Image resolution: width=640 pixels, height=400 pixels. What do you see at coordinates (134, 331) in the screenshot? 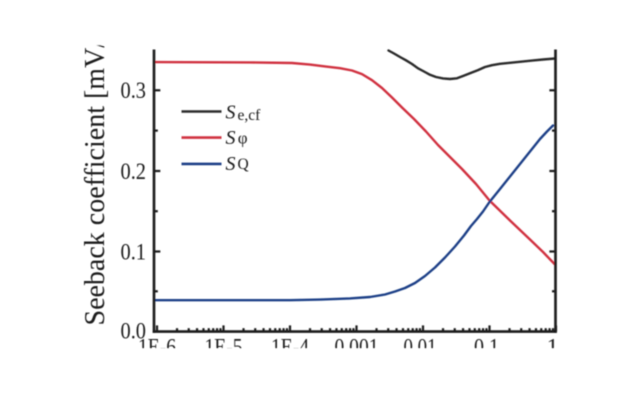
I see `svg-text: 0.0` at bounding box center [134, 331].